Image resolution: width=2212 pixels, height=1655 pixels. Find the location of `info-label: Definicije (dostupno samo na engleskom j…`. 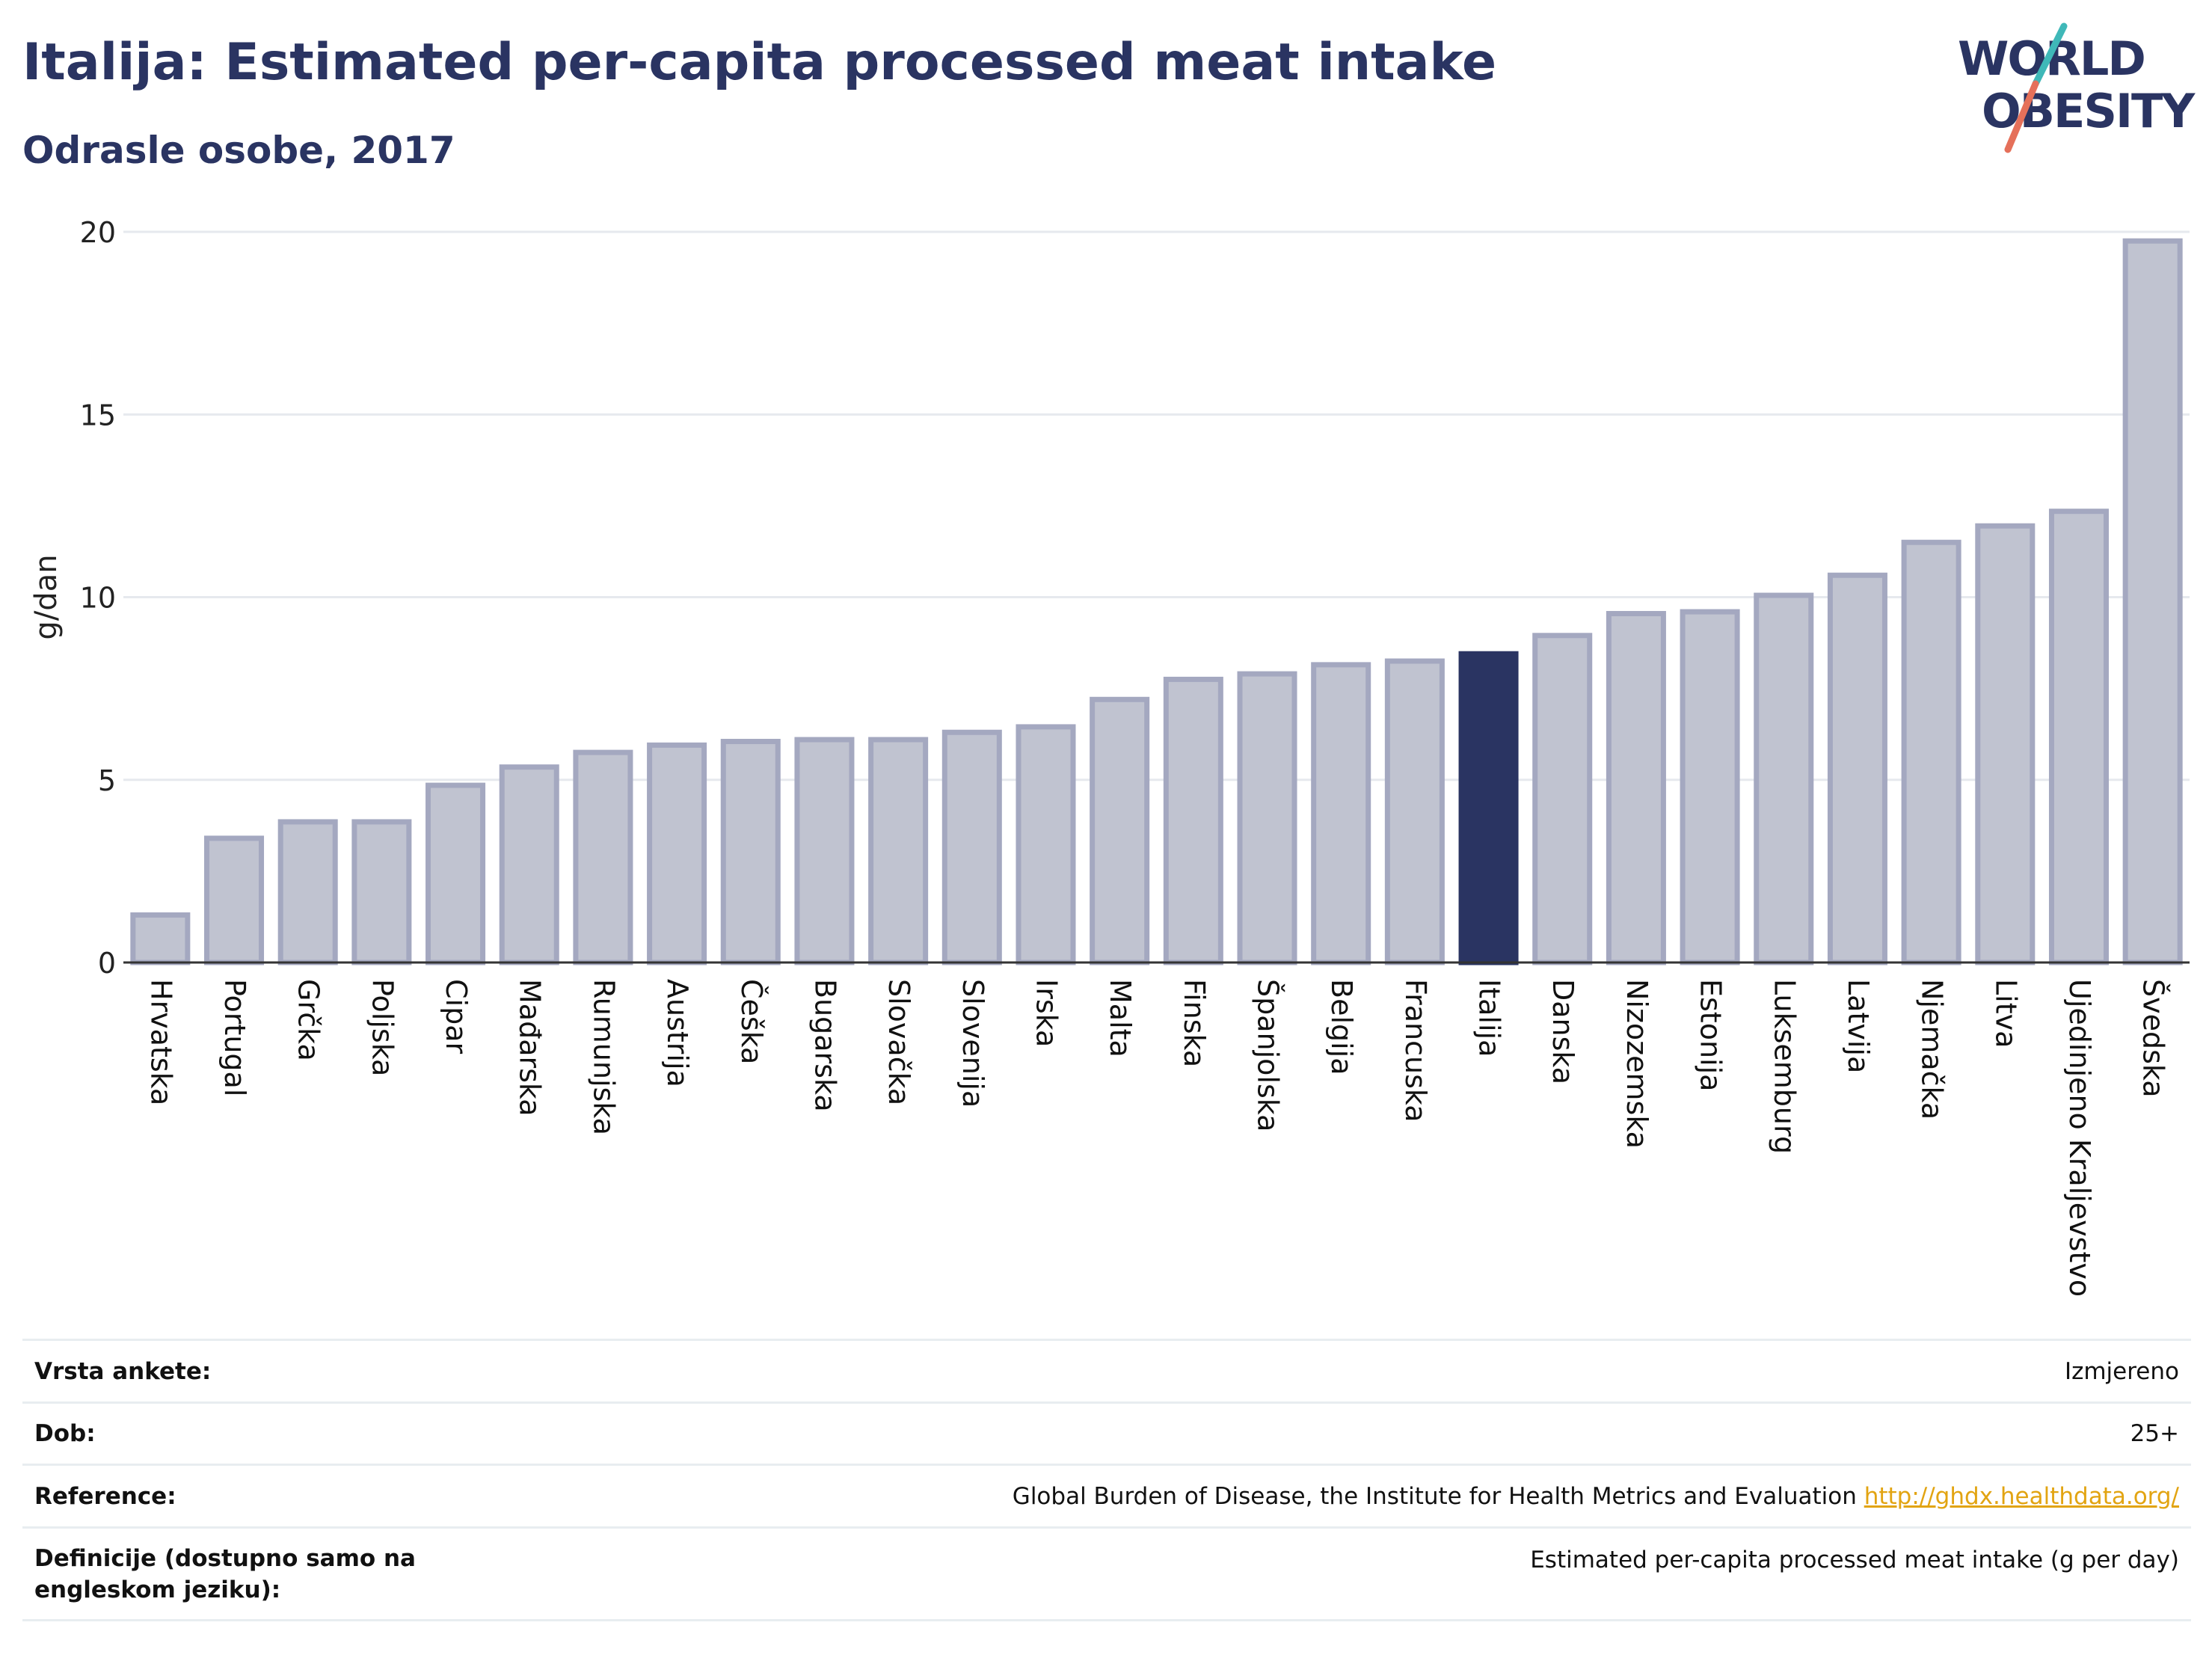

info-label: Definicije (dostupno samo na engleskom j… is located at coordinates (225, 1573).